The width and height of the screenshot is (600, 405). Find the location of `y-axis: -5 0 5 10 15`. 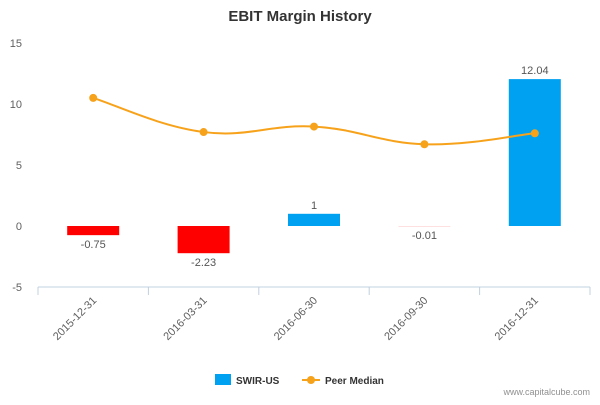

y-axis: -5 0 5 10 15 is located at coordinates (16, 166).